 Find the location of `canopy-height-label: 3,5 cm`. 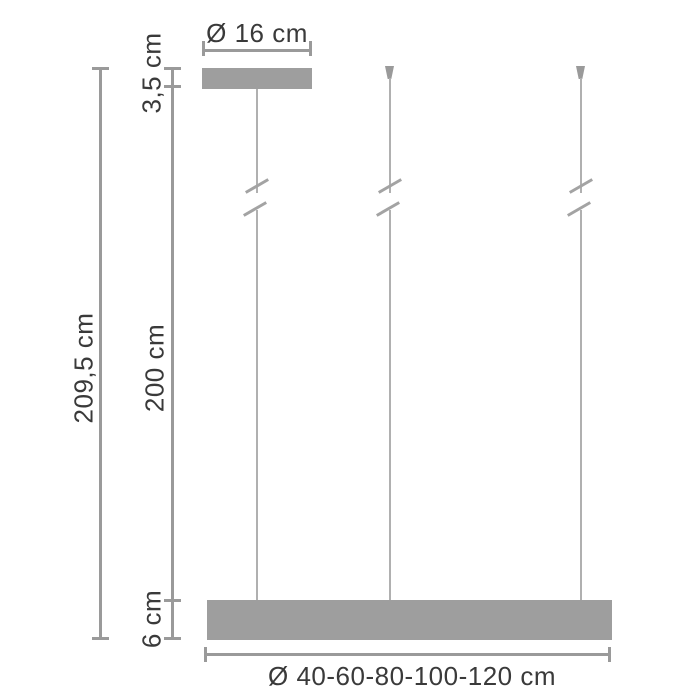

canopy-height-label: 3,5 cm is located at coordinates (151, 73).